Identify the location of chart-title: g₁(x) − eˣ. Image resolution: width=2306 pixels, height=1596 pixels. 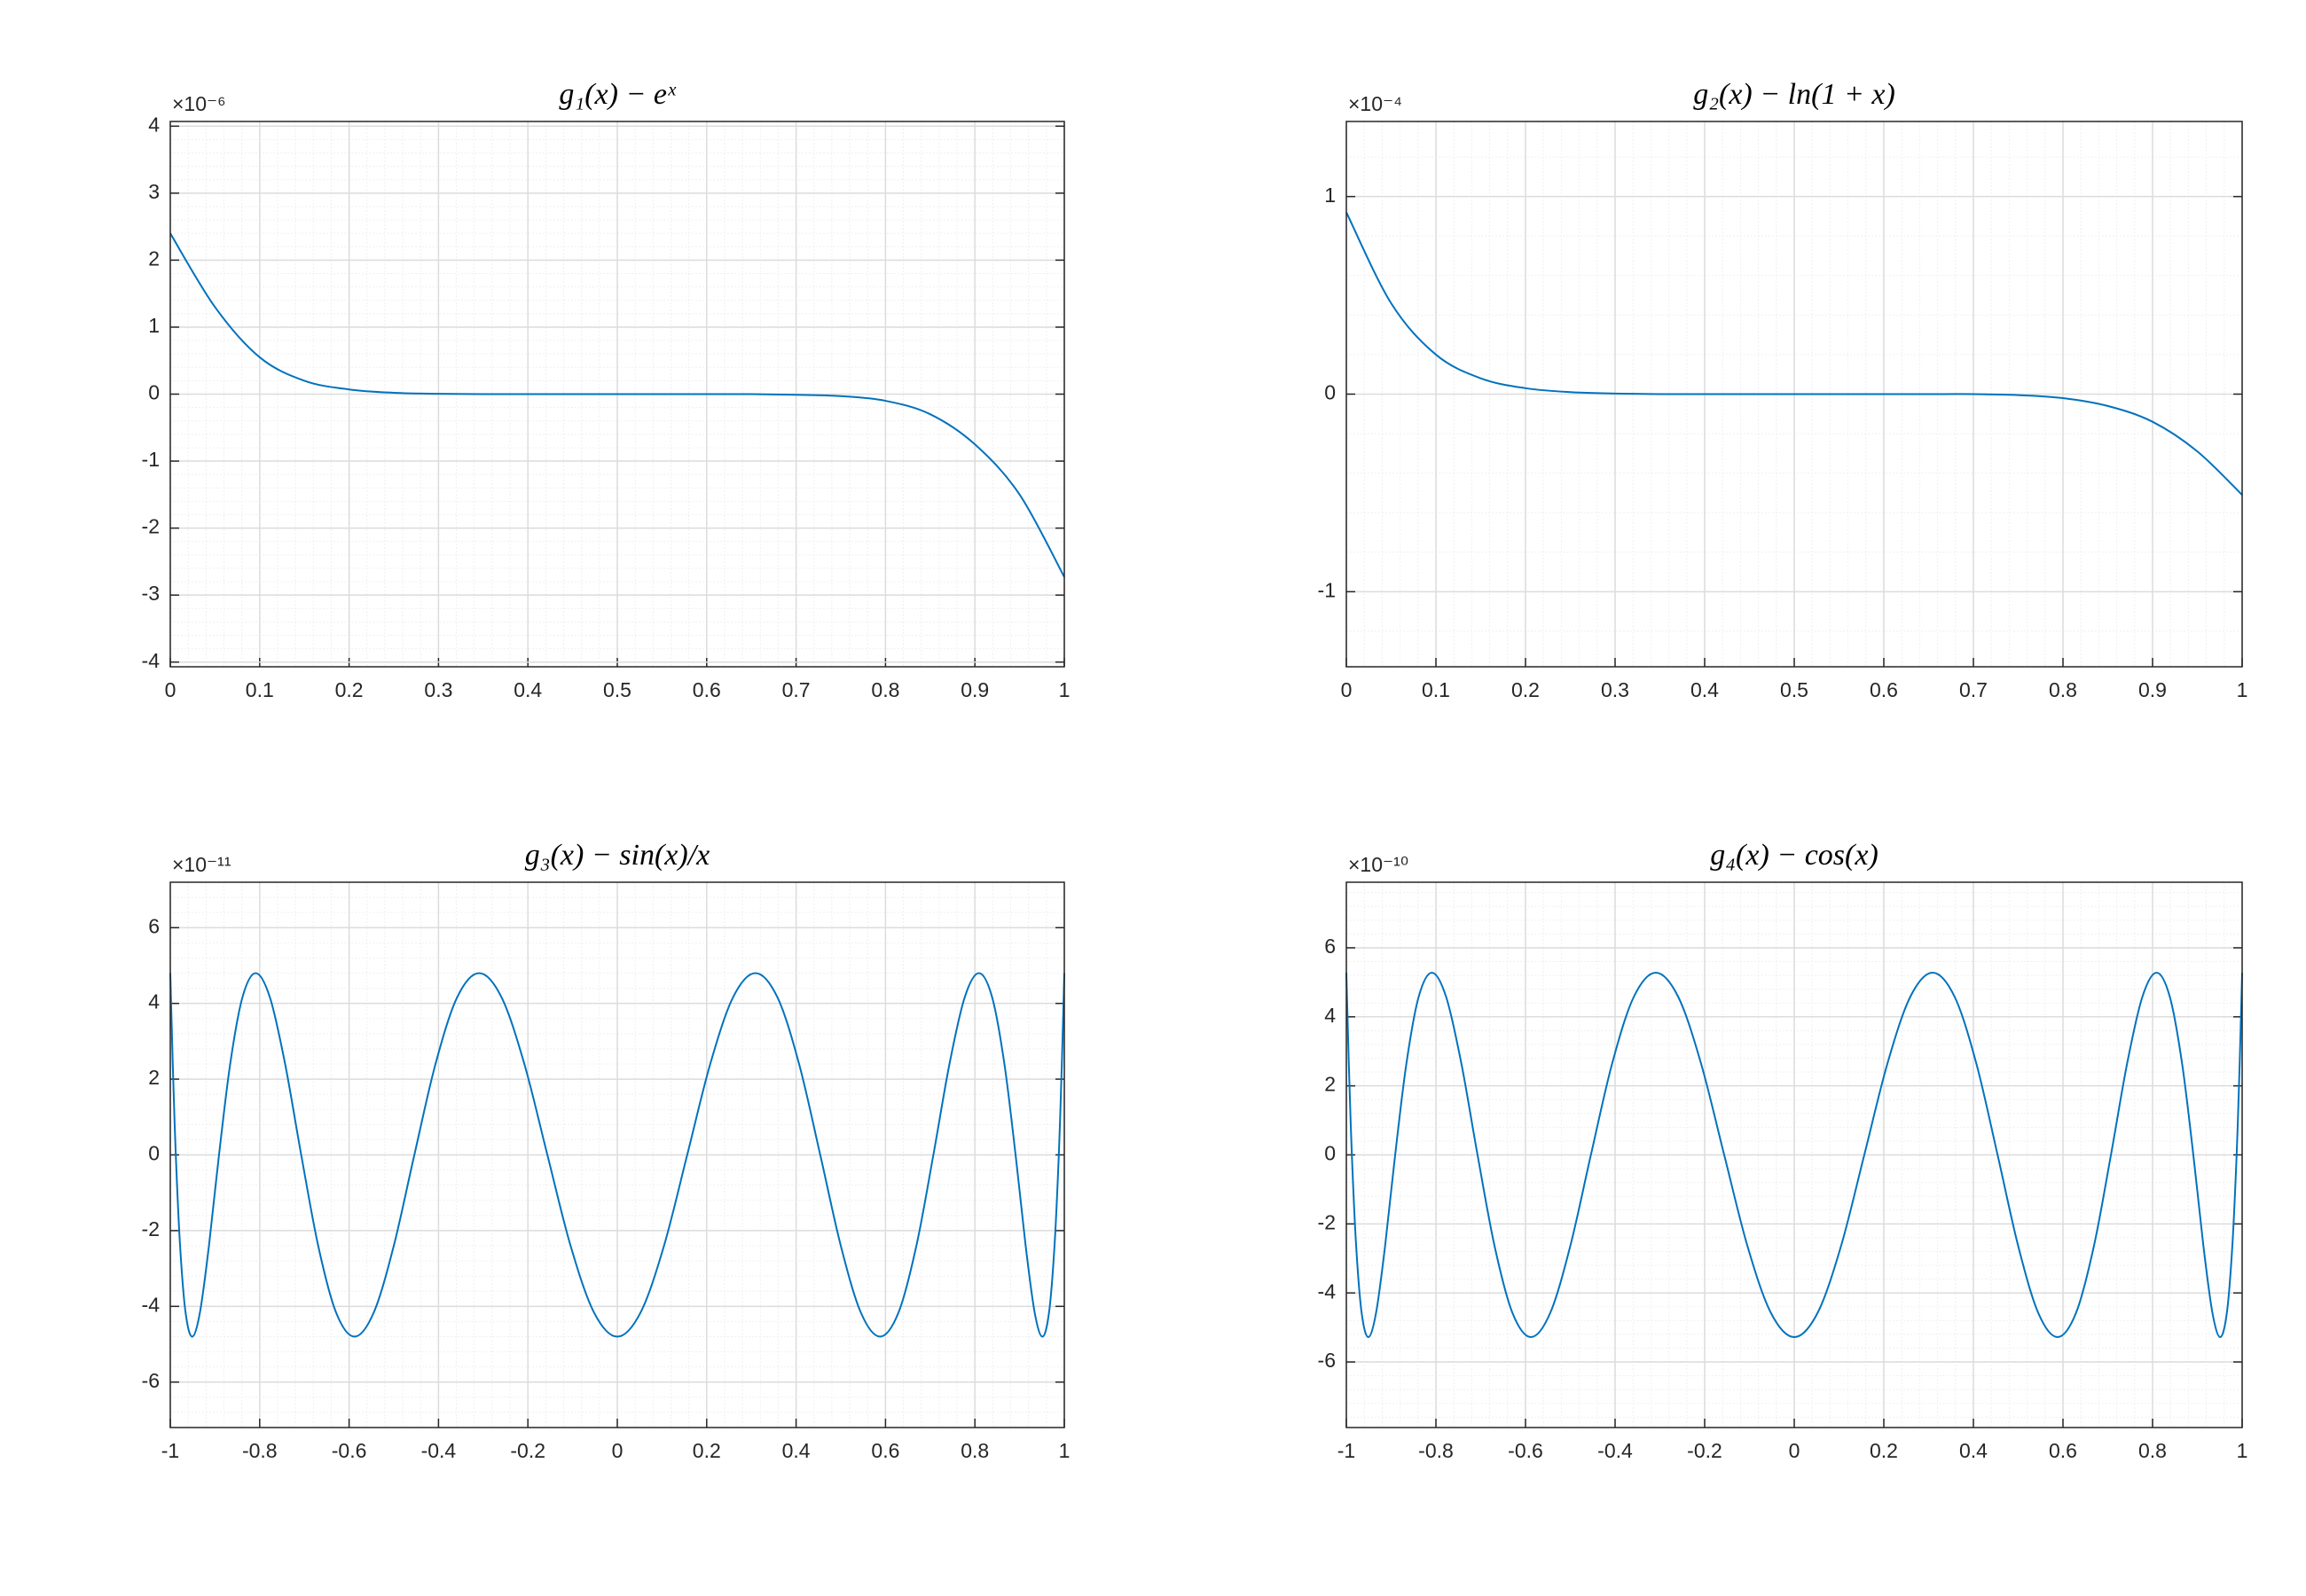
(618, 94).